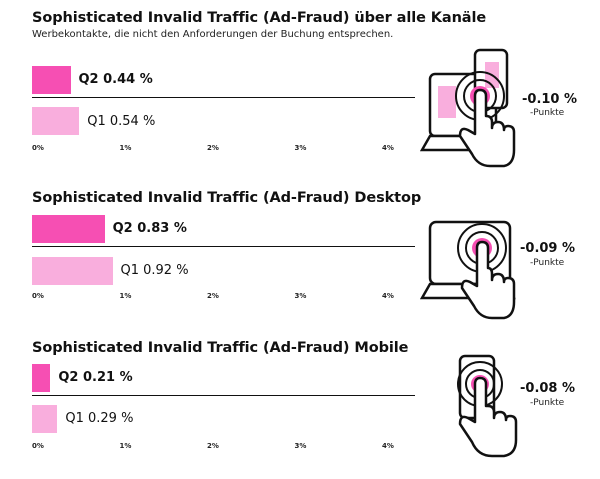 Image resolution: width=600 pixels, height=479 pixels. I want to click on bar-label-q1: Q1 0.92 %, so click(154, 270).